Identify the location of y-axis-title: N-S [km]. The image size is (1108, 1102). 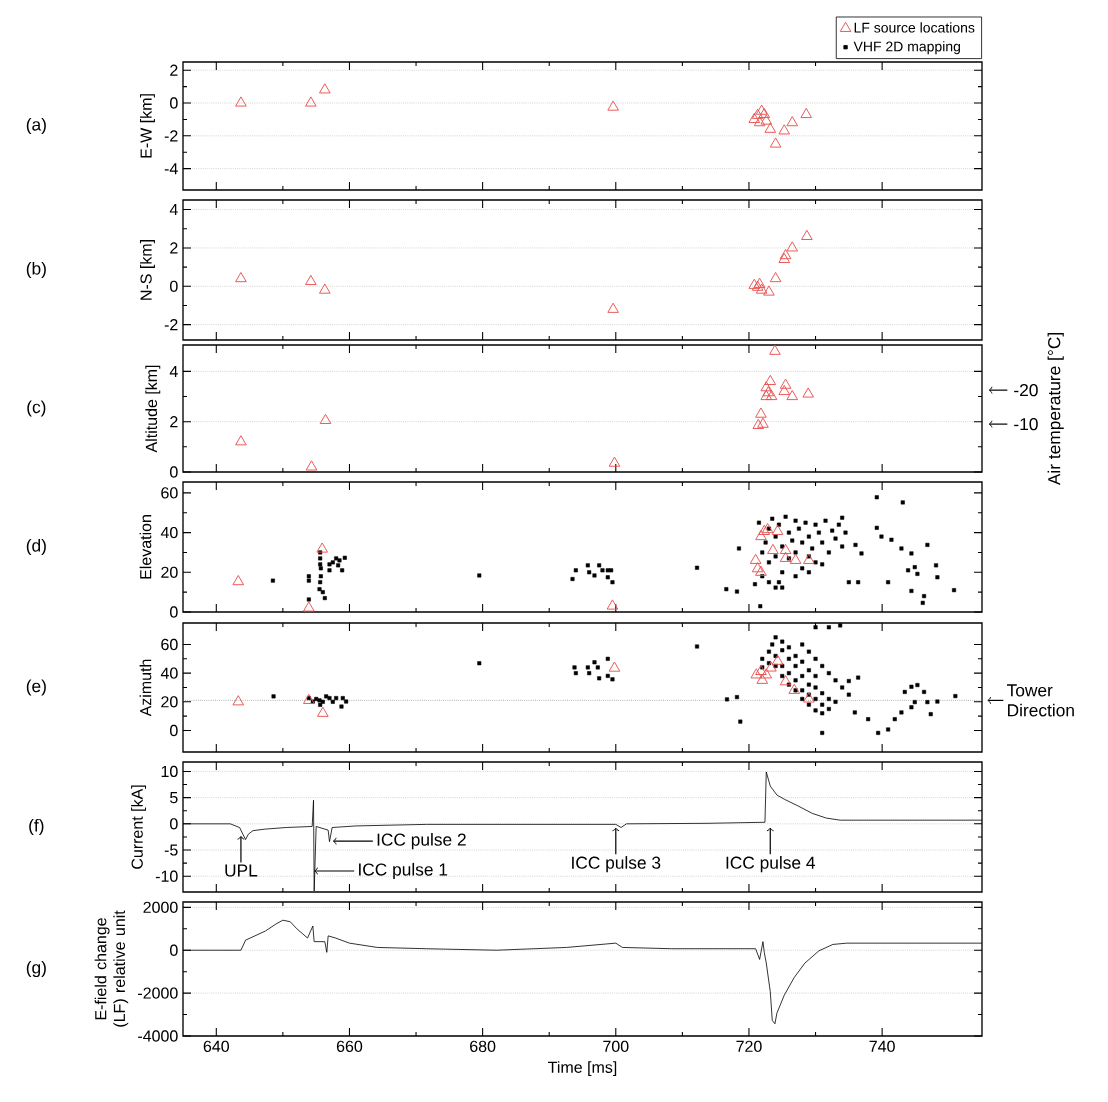
(147, 270).